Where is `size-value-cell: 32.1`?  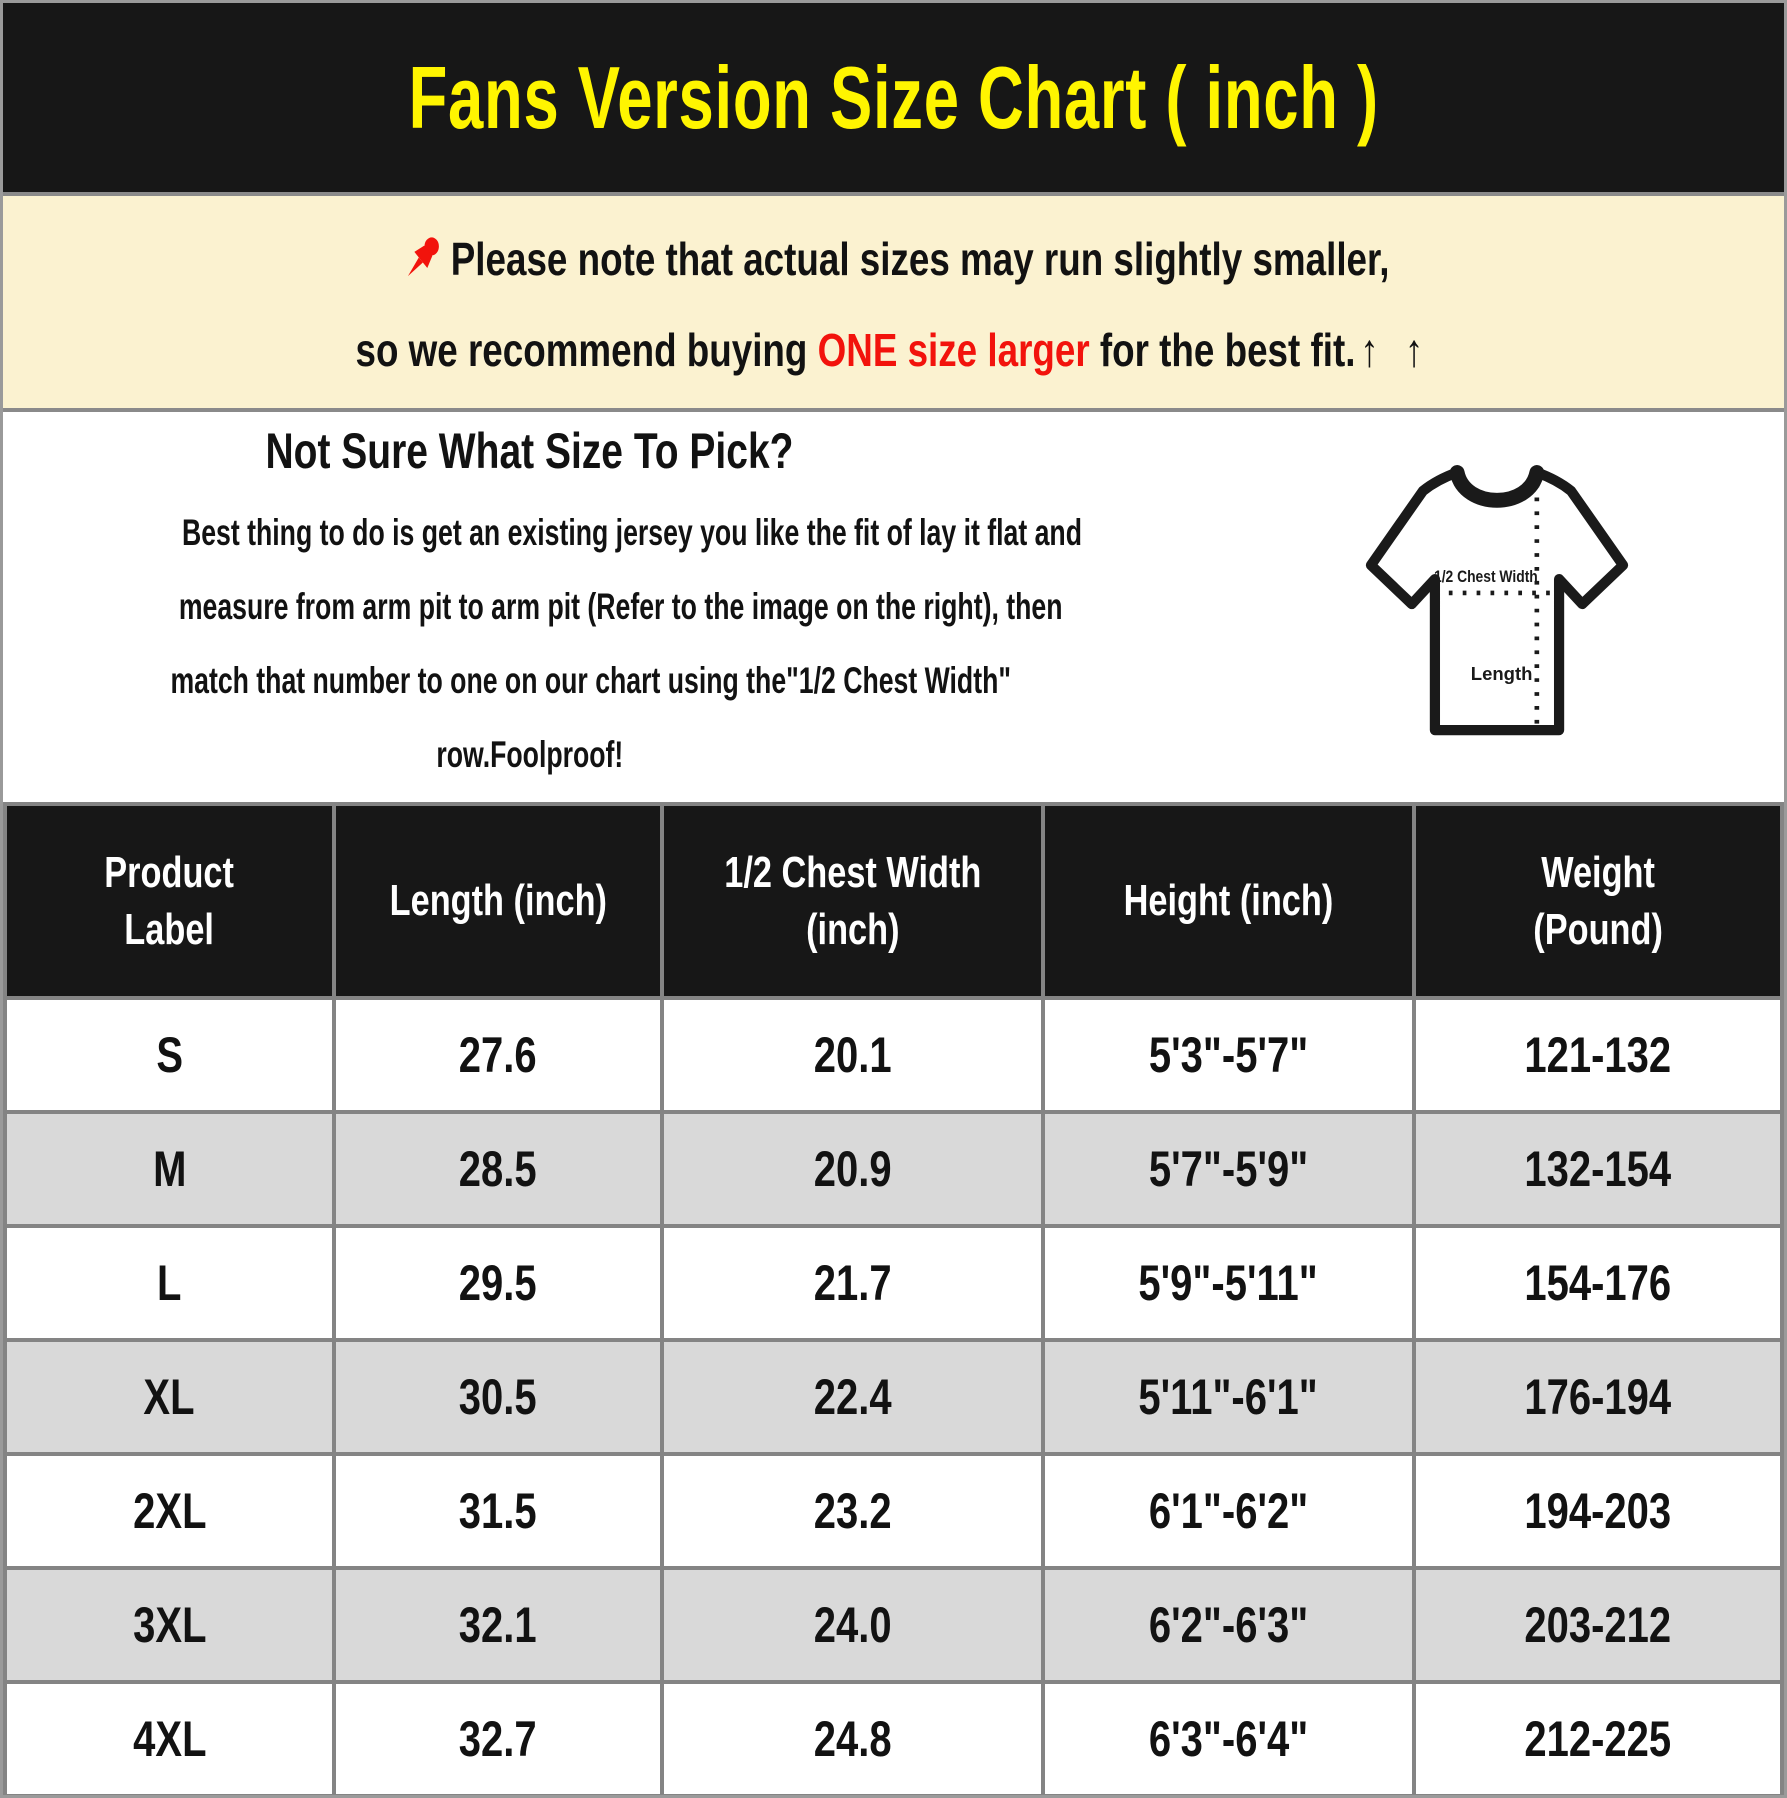
size-value-cell: 32.1 is located at coordinates (498, 1625).